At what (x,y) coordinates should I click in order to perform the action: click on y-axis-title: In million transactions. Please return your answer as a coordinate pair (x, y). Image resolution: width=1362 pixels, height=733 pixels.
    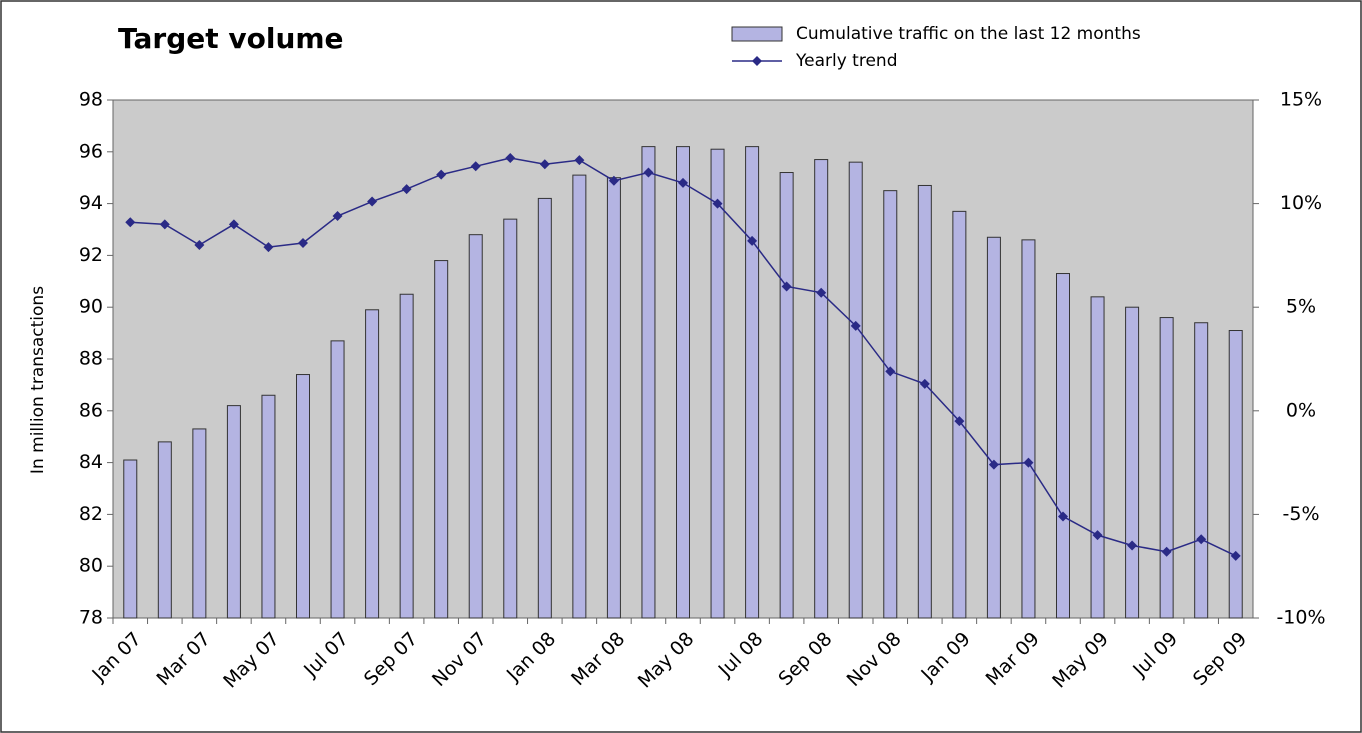
    Looking at the image, I should click on (38, 380).